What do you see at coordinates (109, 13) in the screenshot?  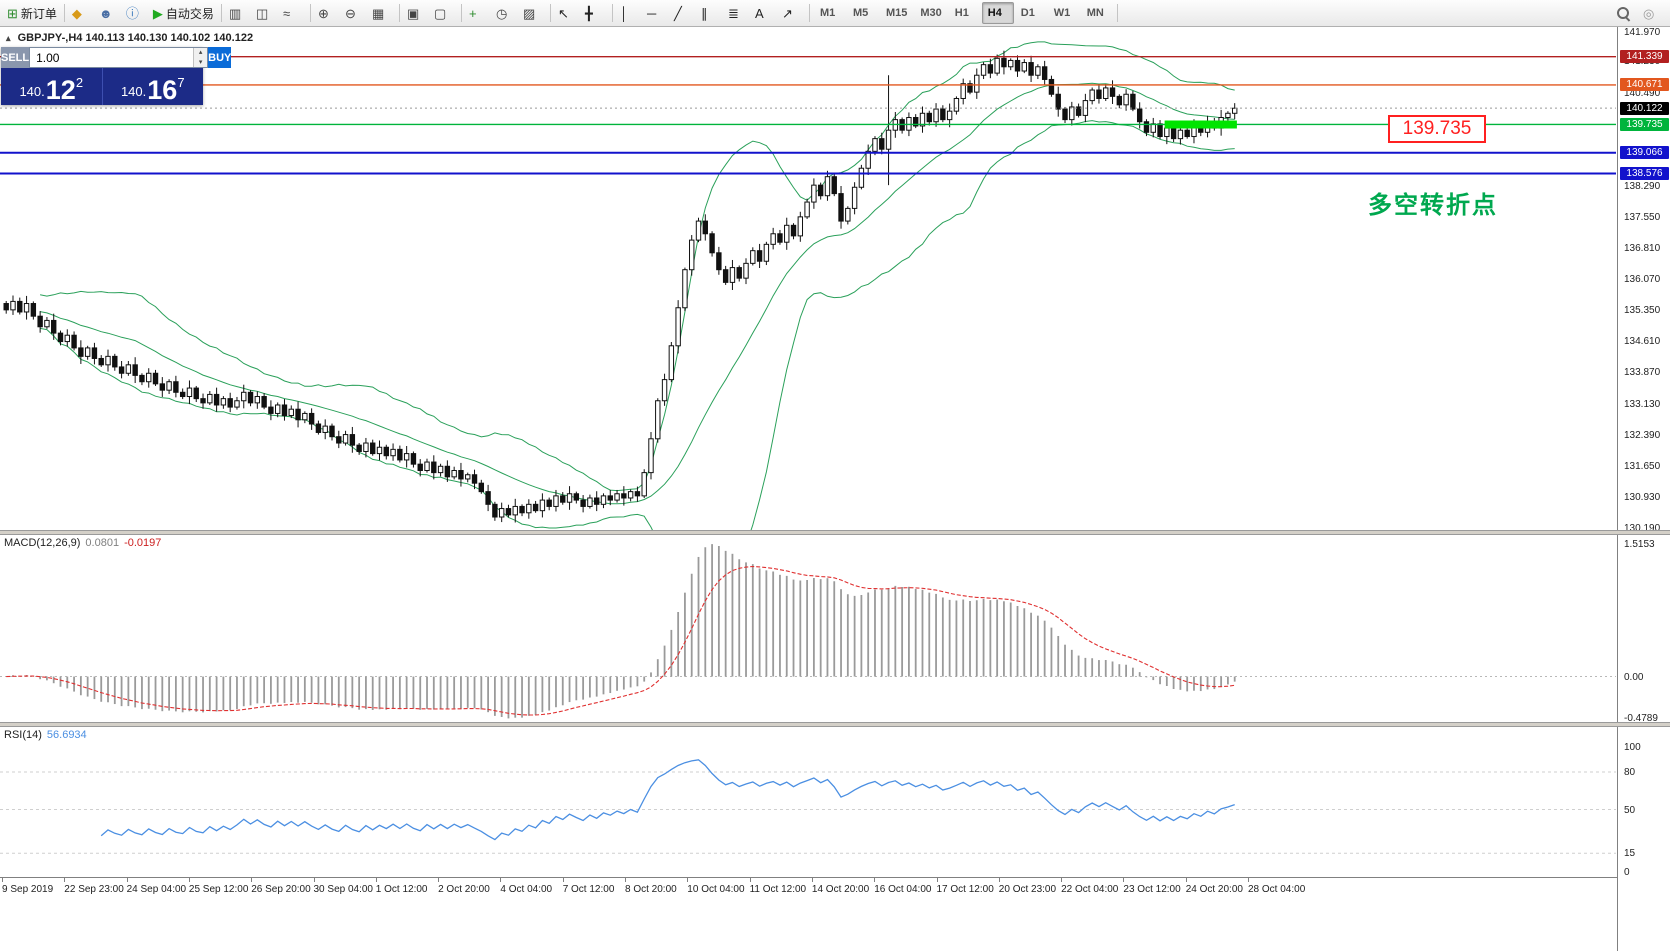 I see `profile-button: ☻` at bounding box center [109, 13].